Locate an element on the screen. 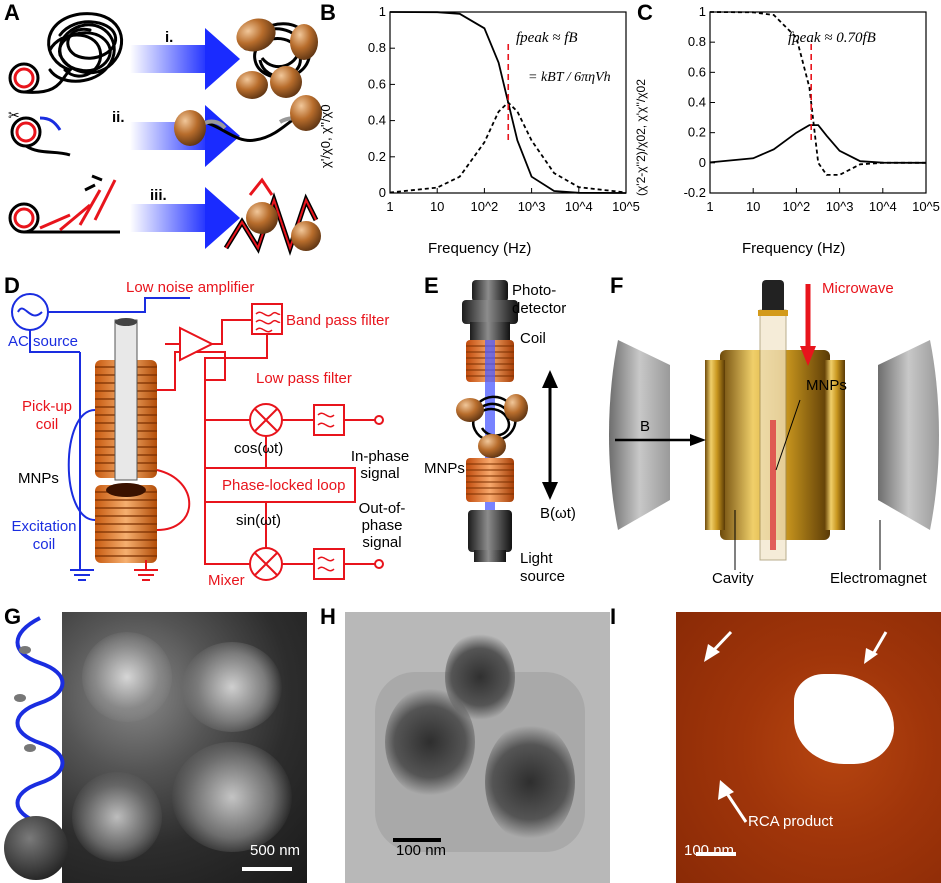 The height and width of the screenshot is (883, 941). panel-label-a: A is located at coordinates (12, 12).